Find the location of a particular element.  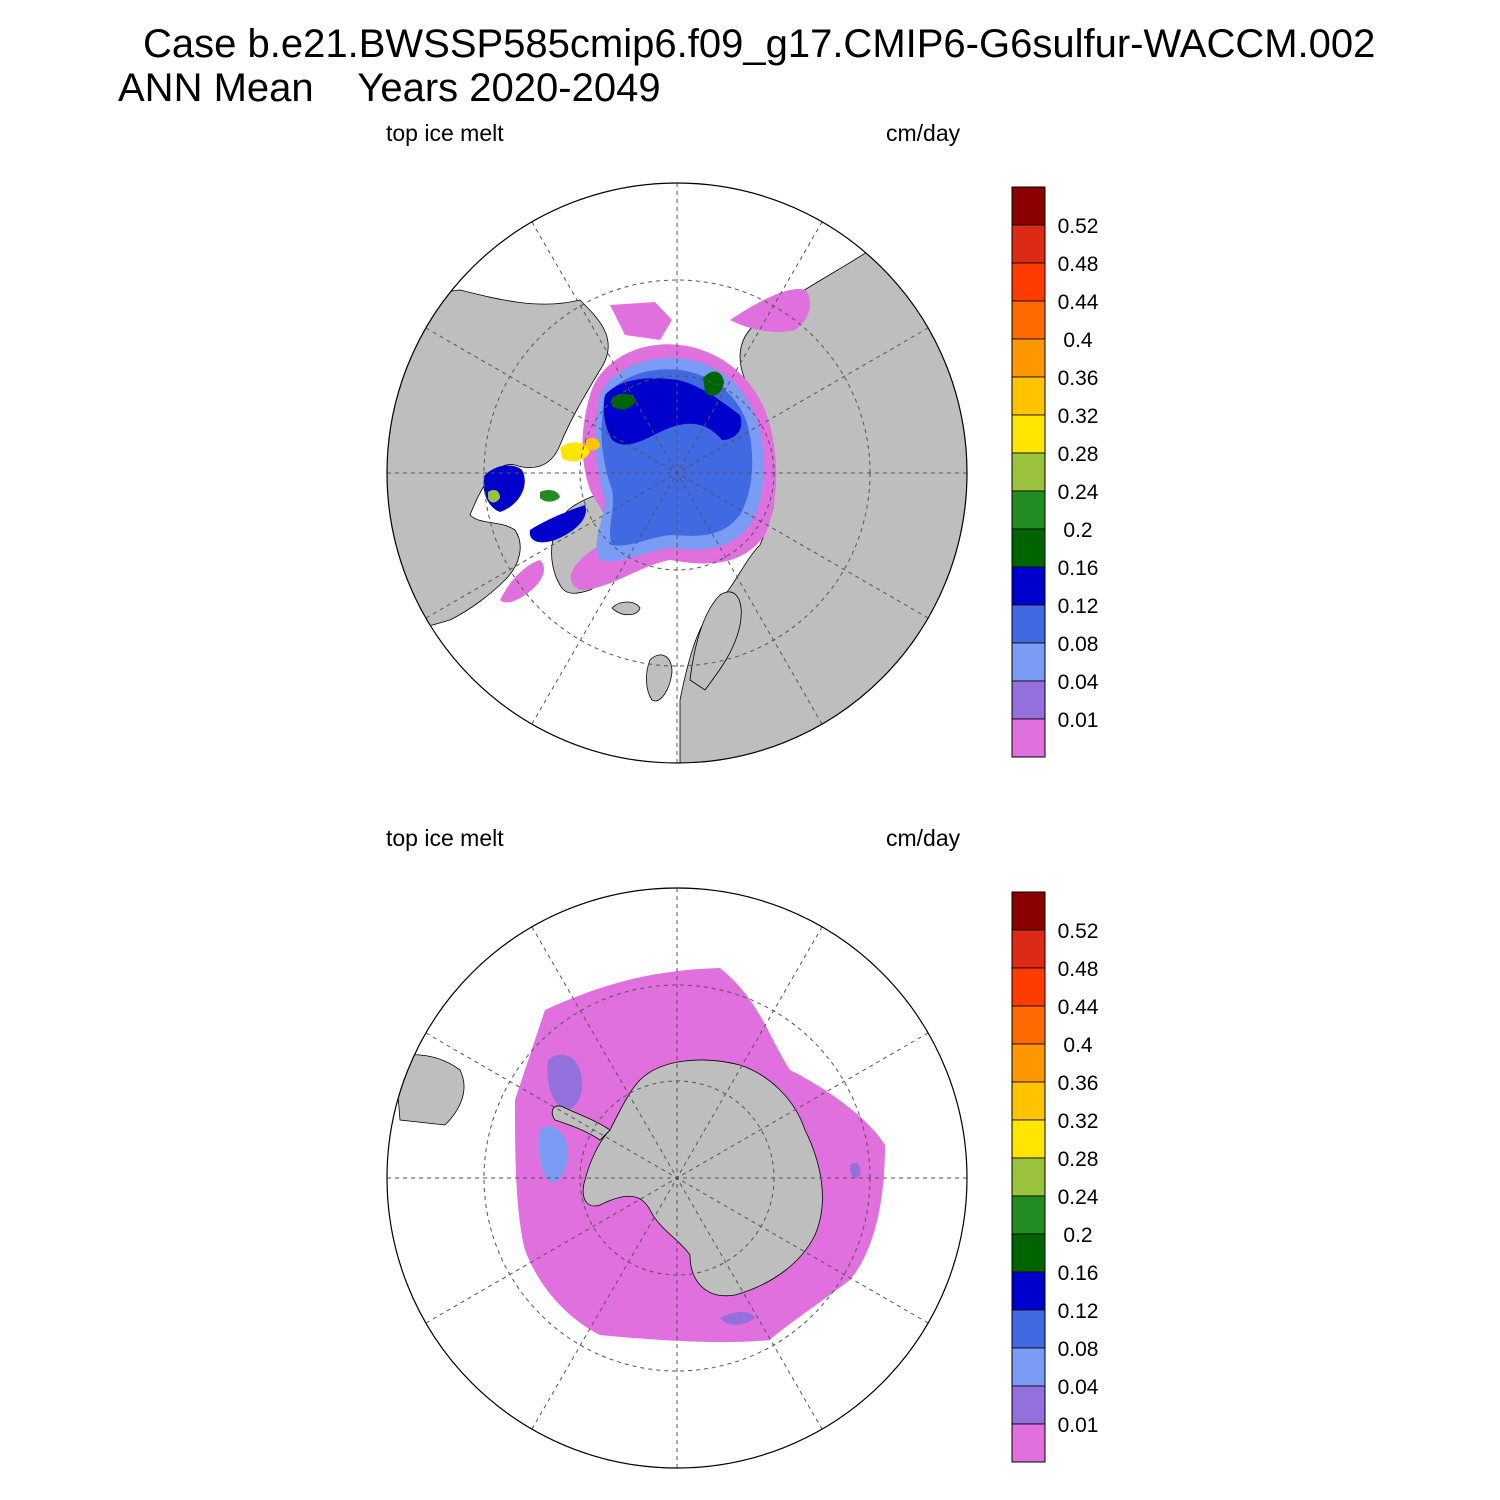

south-colorbar-label-2: 0.44 is located at coordinates (1078, 1007).